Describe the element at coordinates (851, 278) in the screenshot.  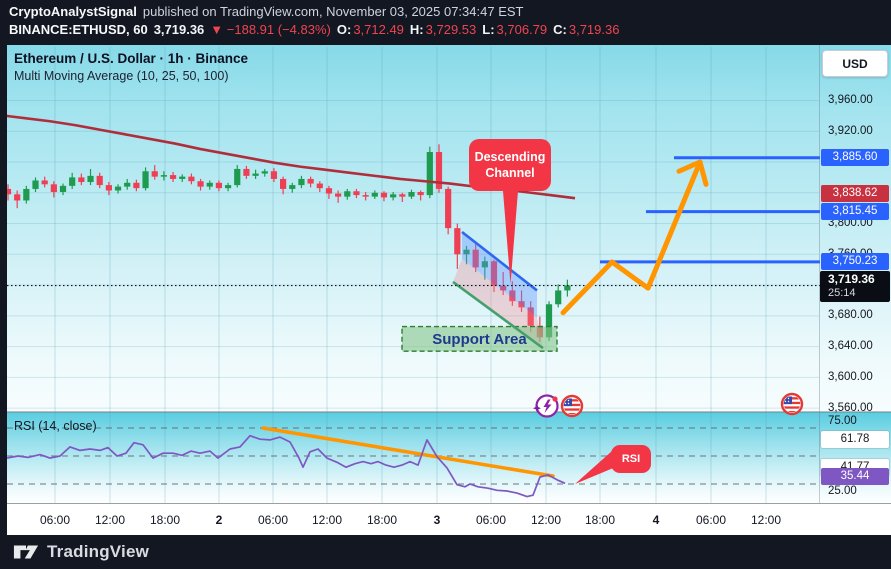
I see `last-price-value: 3,719.36` at that location.